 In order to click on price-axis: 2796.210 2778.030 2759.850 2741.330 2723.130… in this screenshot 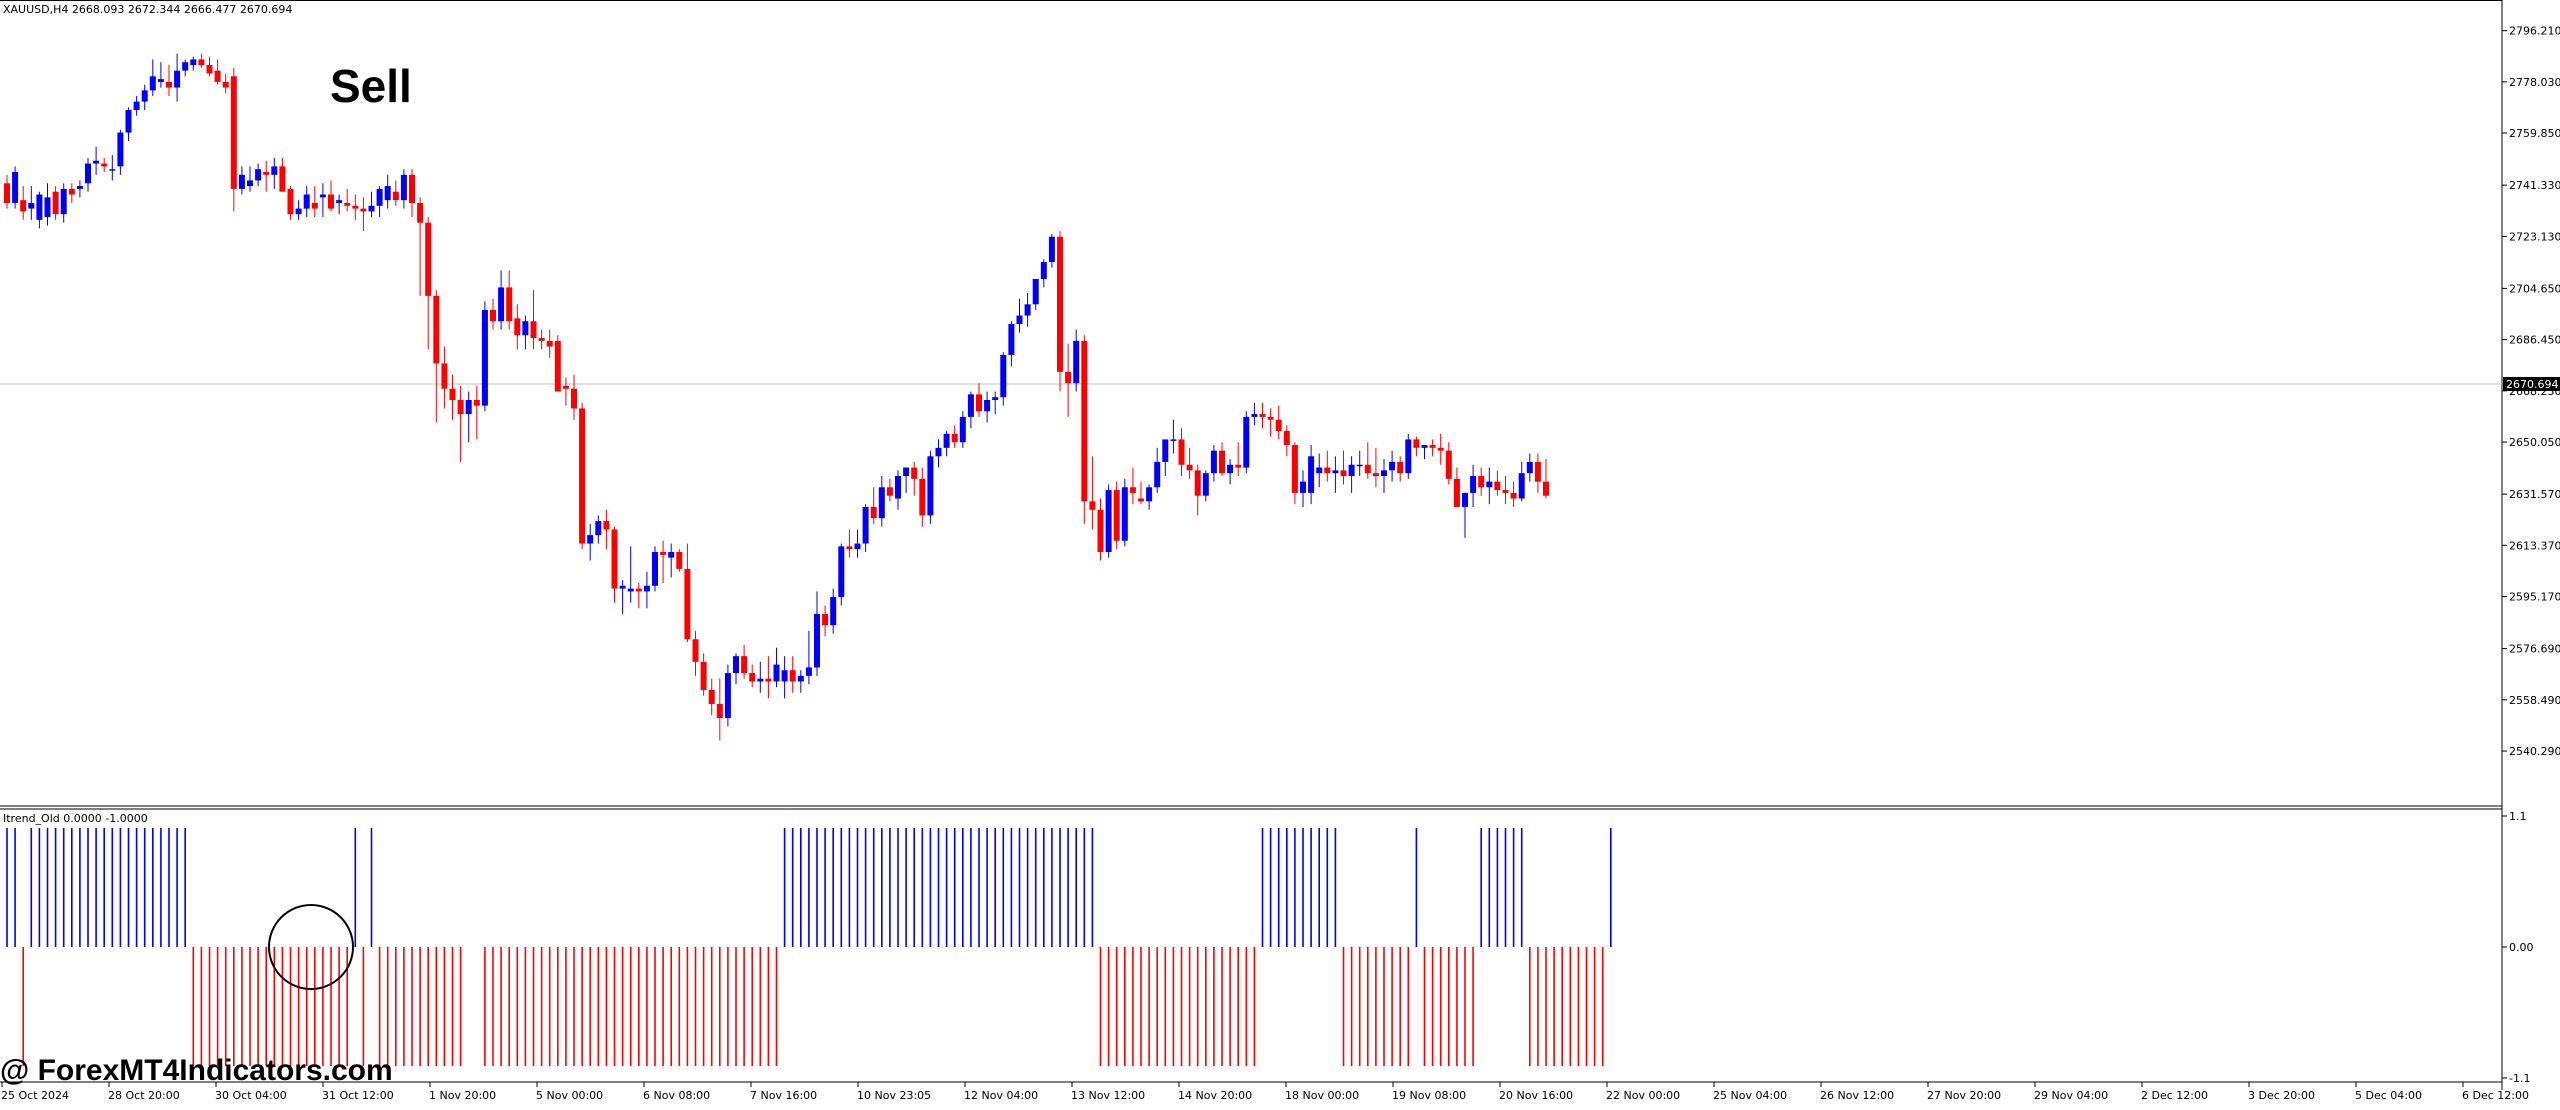, I will do `click(2531, 391)`.